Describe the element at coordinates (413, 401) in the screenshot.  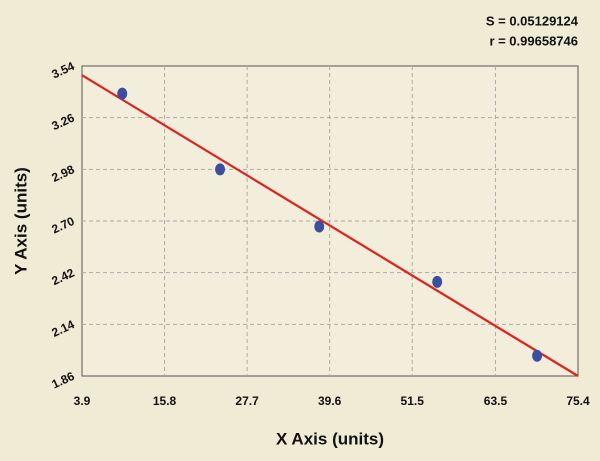
I see `x-tick-label: 51.5` at that location.